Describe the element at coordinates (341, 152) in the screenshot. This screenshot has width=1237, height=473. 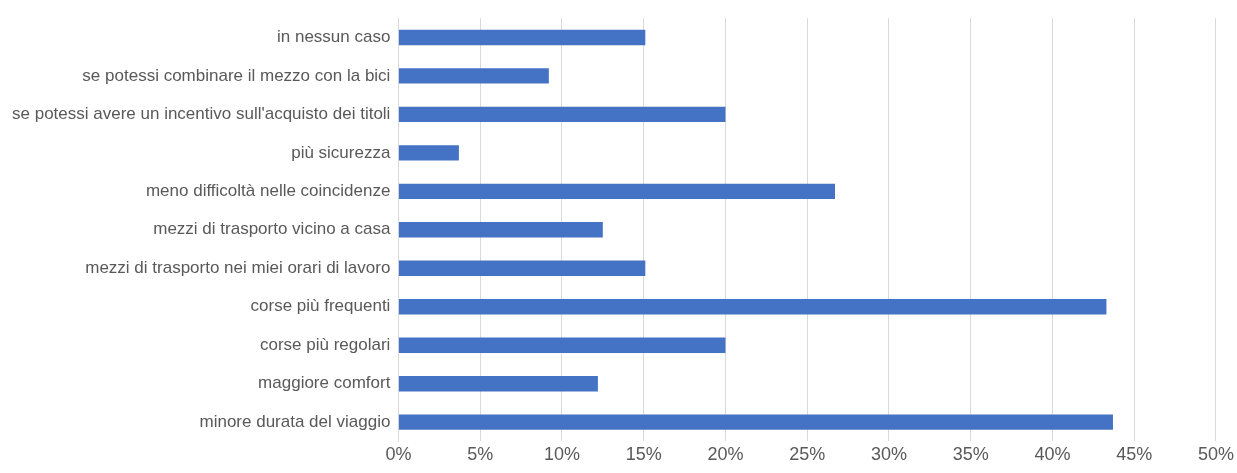
I see `y-tick-label: più sicurezza` at that location.